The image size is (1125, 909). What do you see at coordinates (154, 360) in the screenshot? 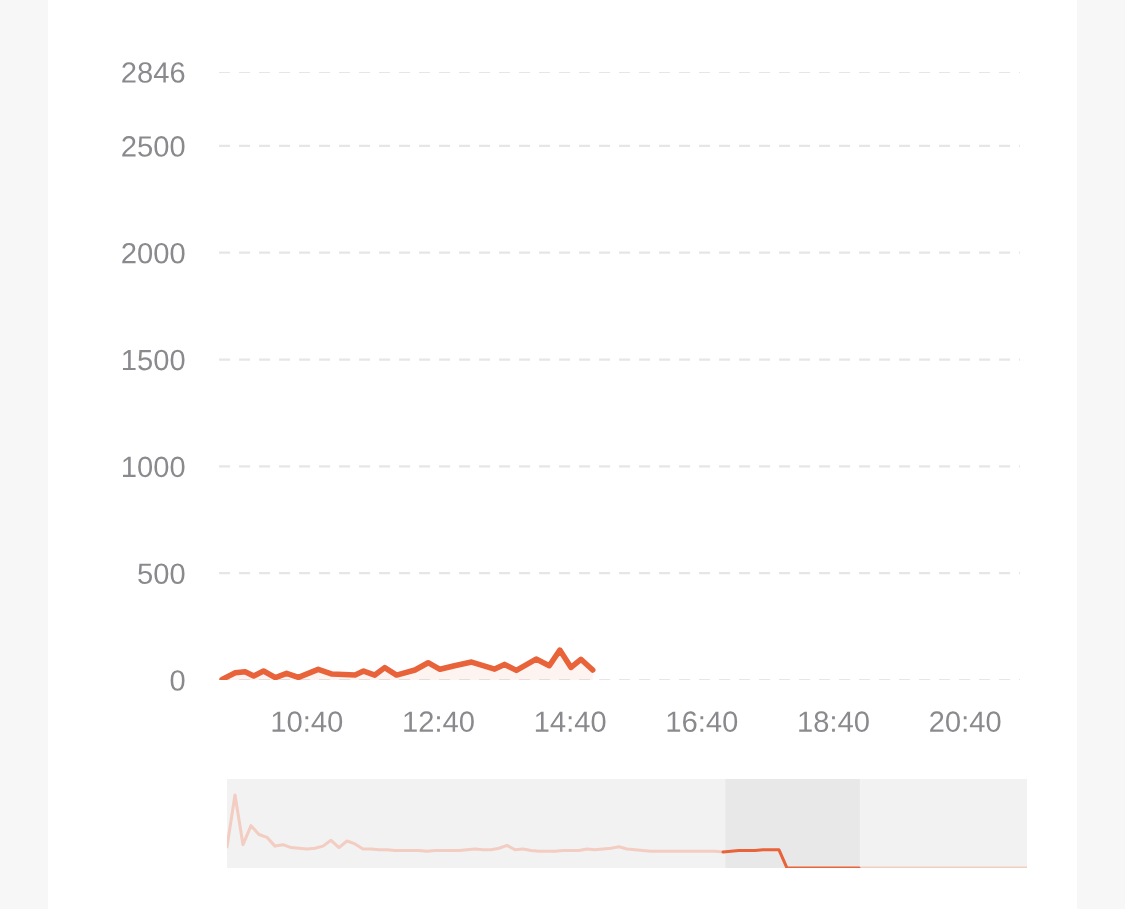
I see `y-tick-label: 1500` at bounding box center [154, 360].